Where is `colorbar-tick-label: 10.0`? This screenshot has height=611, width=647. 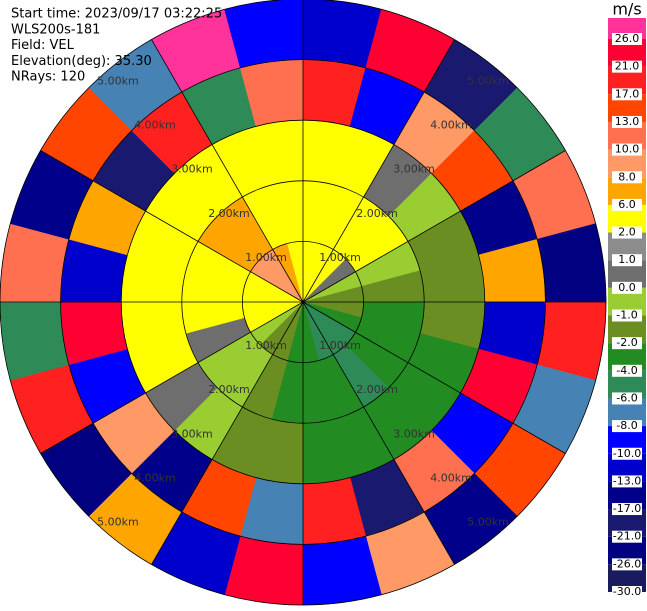 colorbar-tick-label: 10.0 is located at coordinates (627, 149).